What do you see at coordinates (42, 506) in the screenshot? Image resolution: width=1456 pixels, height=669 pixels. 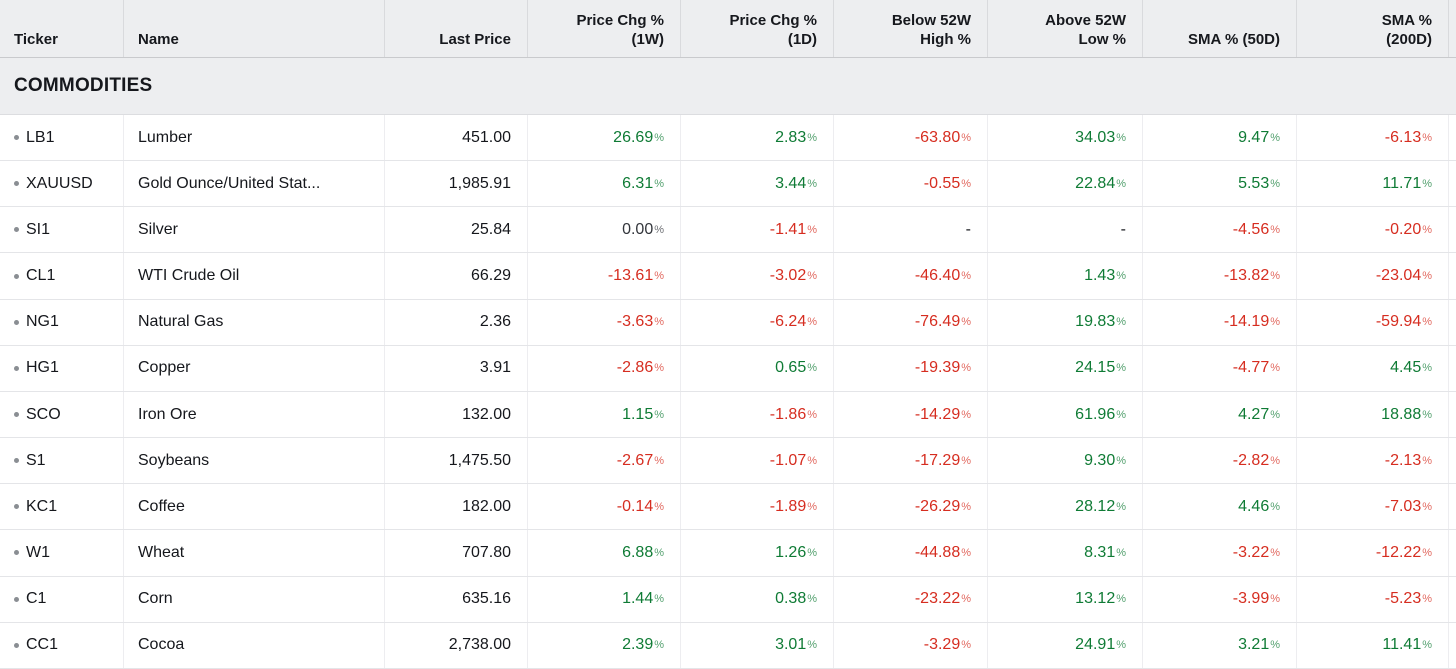 I see `ticker-label: KC1` at bounding box center [42, 506].